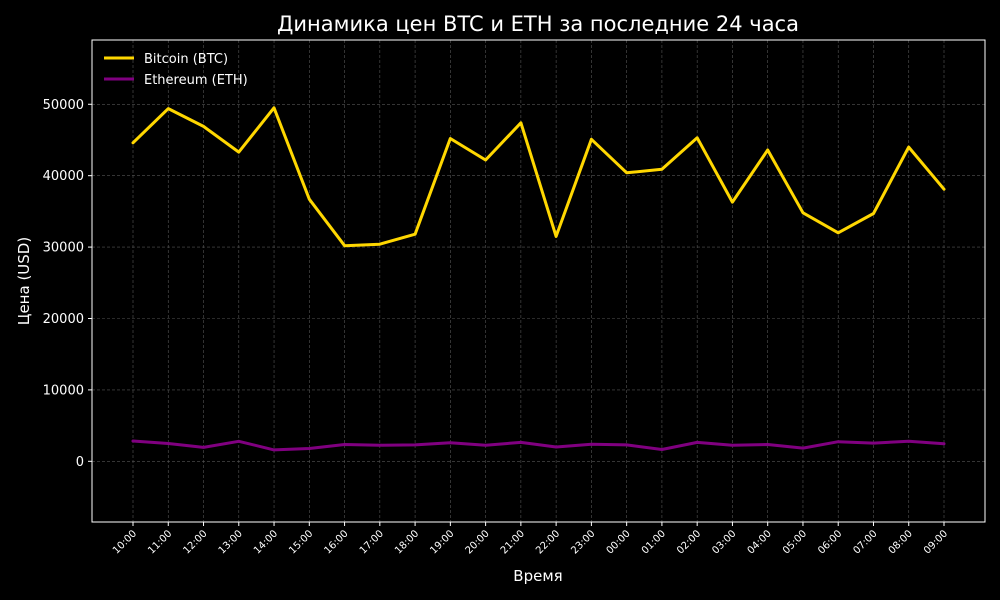  Describe the element at coordinates (63, 248) in the screenshot. I see `y-tick-label: 30000` at that location.